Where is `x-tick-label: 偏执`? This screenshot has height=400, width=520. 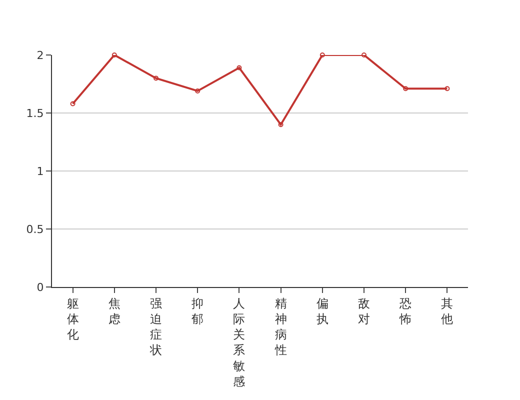
x-tick-label: 偏执 is located at coordinates (322, 311).